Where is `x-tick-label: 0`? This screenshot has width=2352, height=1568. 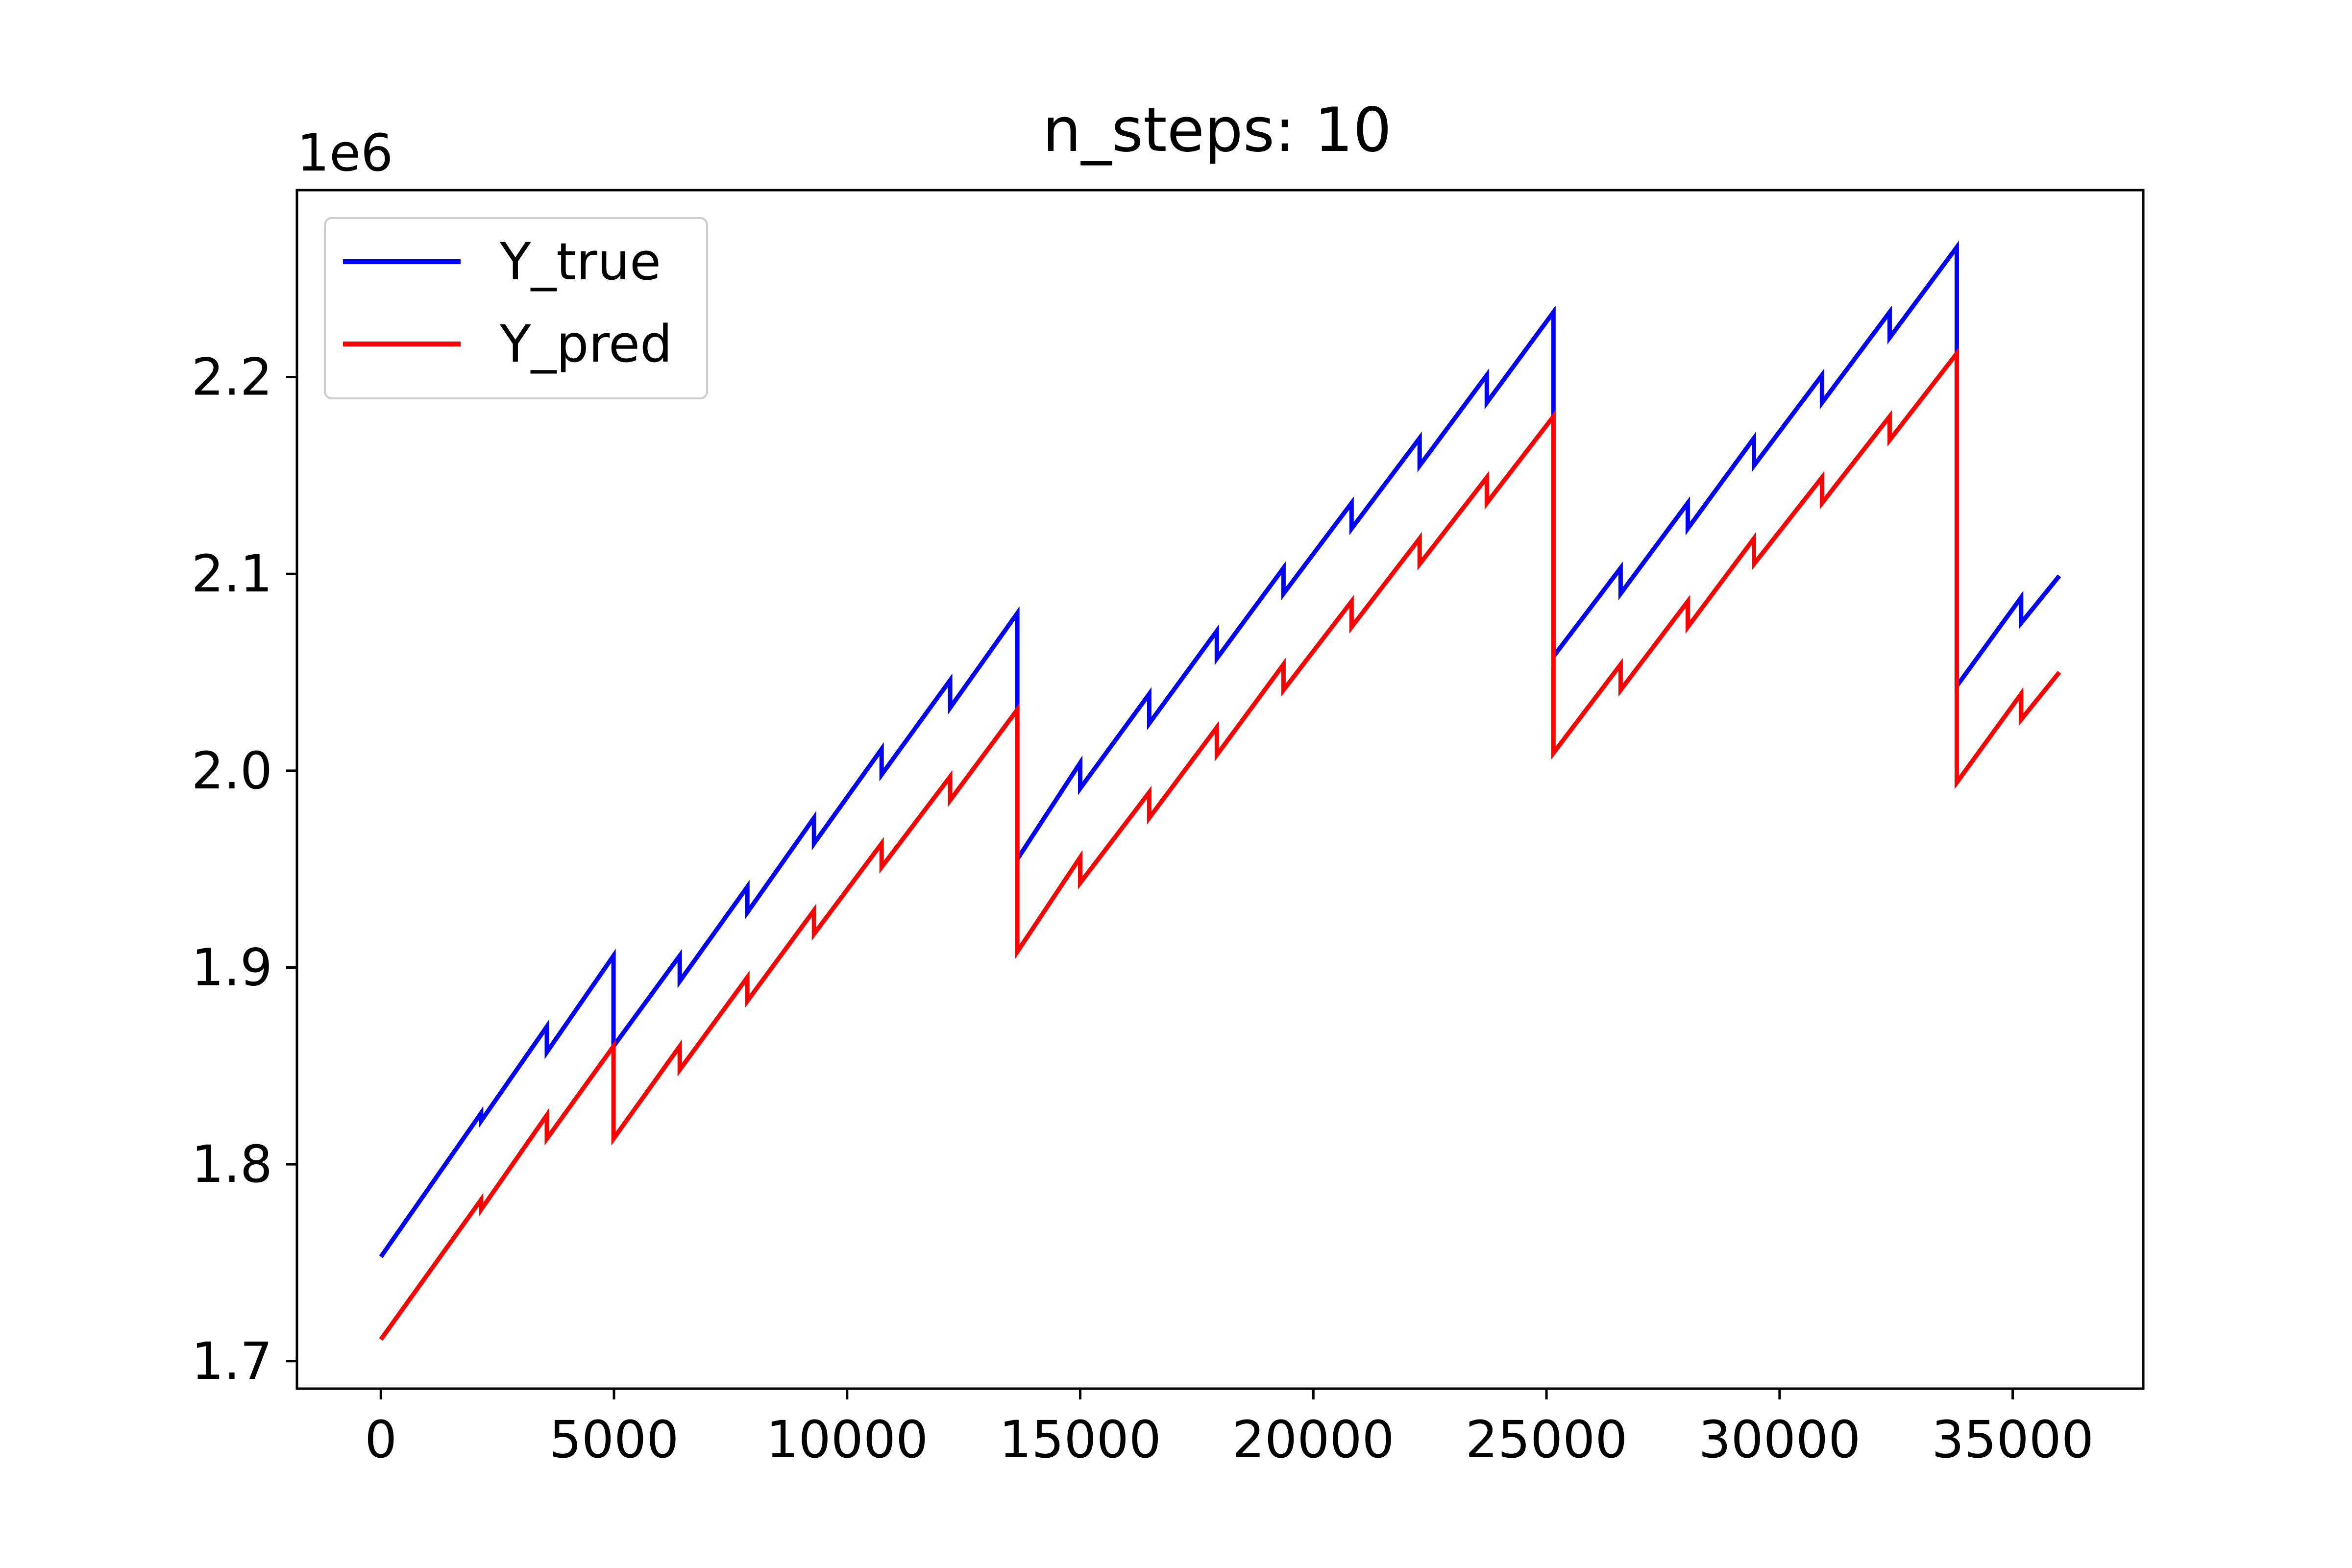 x-tick-label: 0 is located at coordinates (381, 1440).